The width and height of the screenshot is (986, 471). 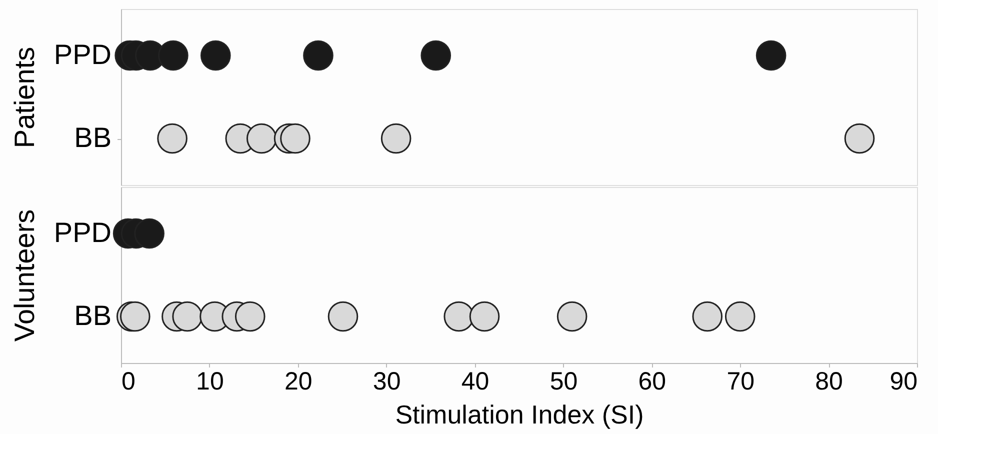 What do you see at coordinates (475, 382) in the screenshot?
I see `x-tick-label: 40` at bounding box center [475, 382].